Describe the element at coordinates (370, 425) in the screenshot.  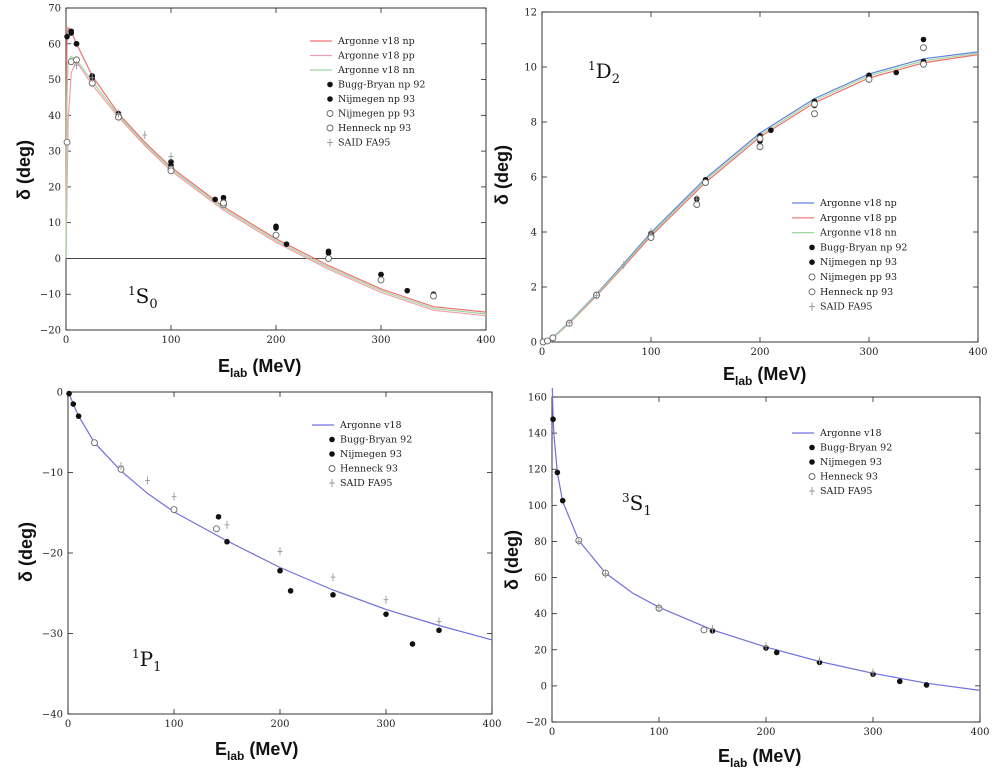
I see `legend-label: Argonne v18` at that location.